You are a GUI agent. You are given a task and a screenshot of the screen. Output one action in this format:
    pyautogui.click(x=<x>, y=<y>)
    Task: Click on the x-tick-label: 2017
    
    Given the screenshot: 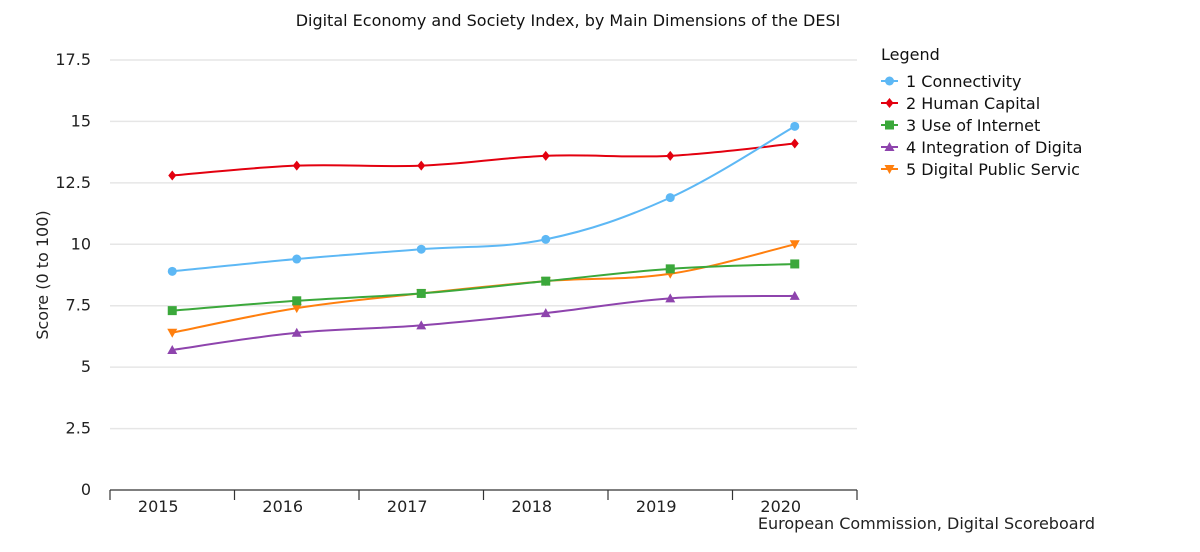 What is the action you would take?
    pyautogui.click(x=407, y=506)
    